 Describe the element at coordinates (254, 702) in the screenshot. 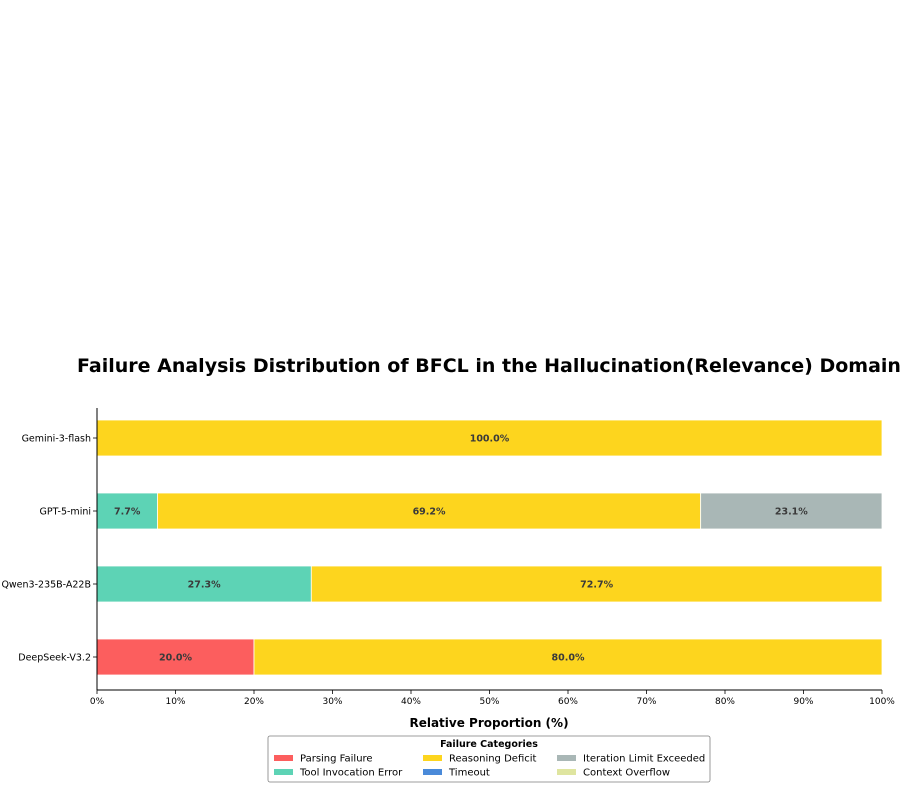

I see `x-tick-label: 20%` at that location.